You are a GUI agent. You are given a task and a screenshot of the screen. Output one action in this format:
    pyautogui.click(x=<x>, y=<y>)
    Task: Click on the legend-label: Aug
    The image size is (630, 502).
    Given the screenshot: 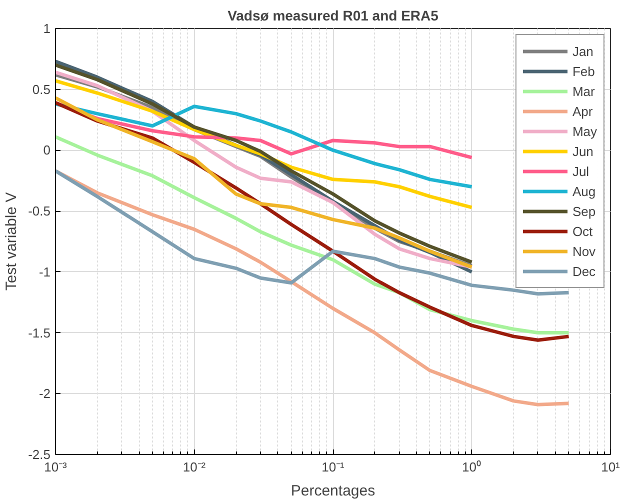 What is the action you would take?
    pyautogui.click(x=584, y=191)
    